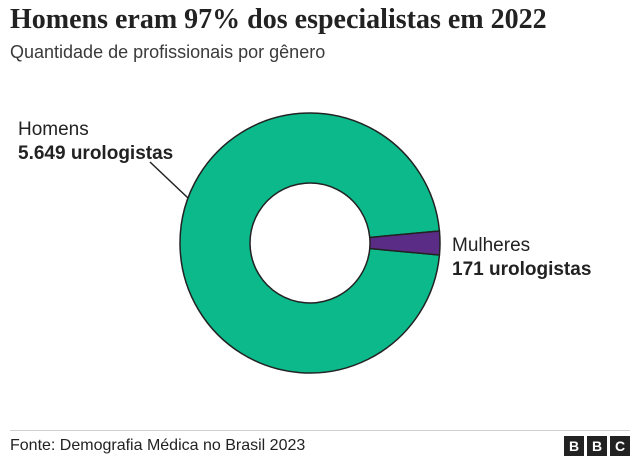  I want to click on label-homens: Homens 5.649 urologistas, so click(95, 142).